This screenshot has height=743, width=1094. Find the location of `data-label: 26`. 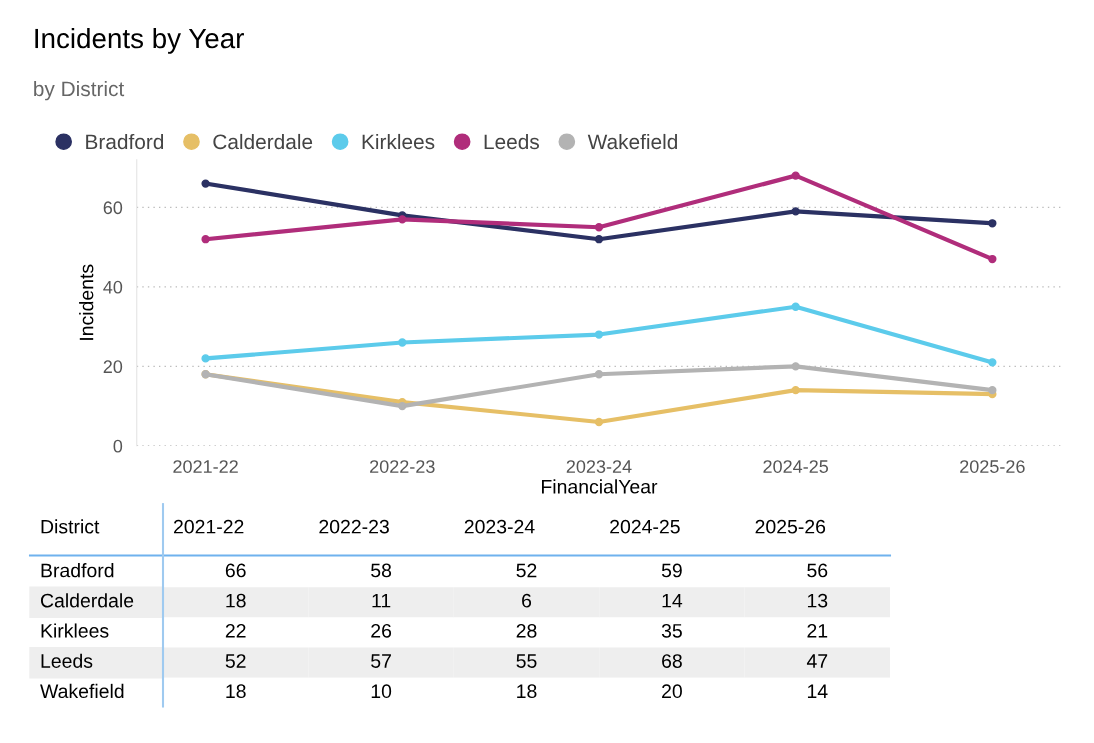

data-label: 26 is located at coordinates (381, 630).